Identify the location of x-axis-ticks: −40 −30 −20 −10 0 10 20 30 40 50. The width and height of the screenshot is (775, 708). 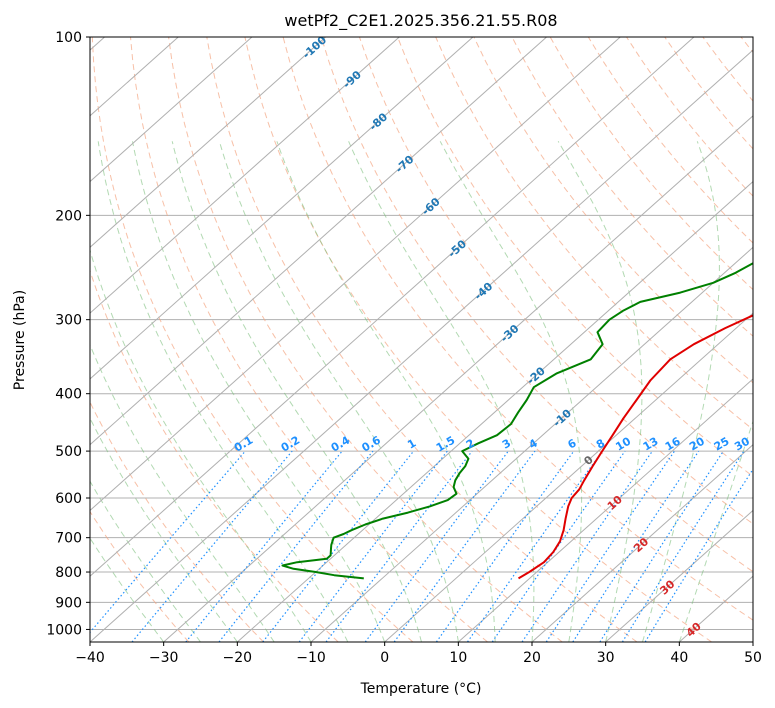
(418, 654).